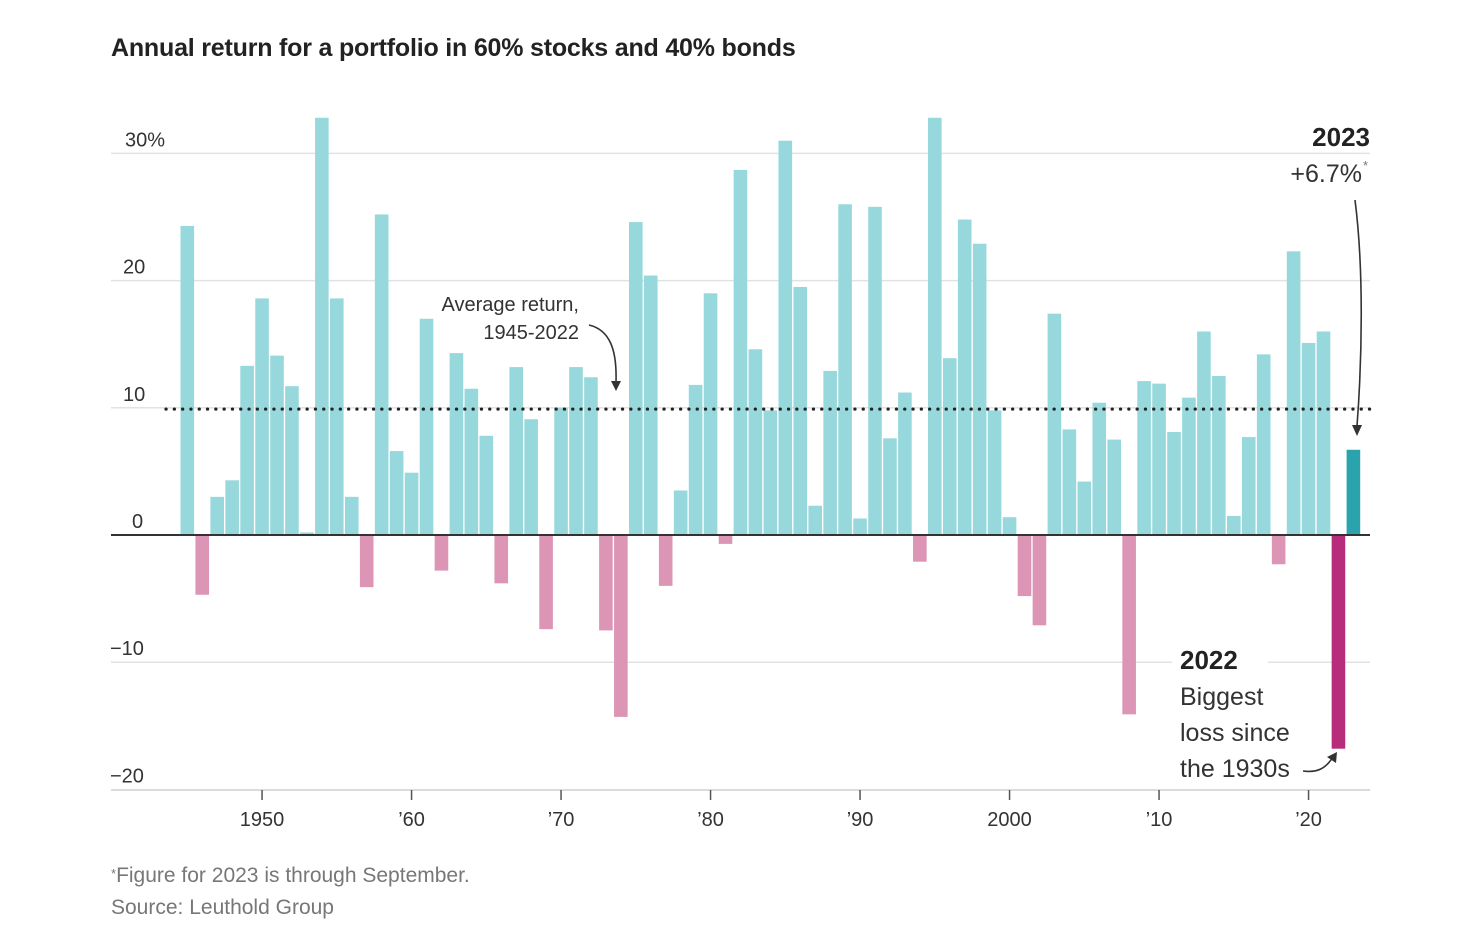  I want to click on bar-1987, so click(815, 520).